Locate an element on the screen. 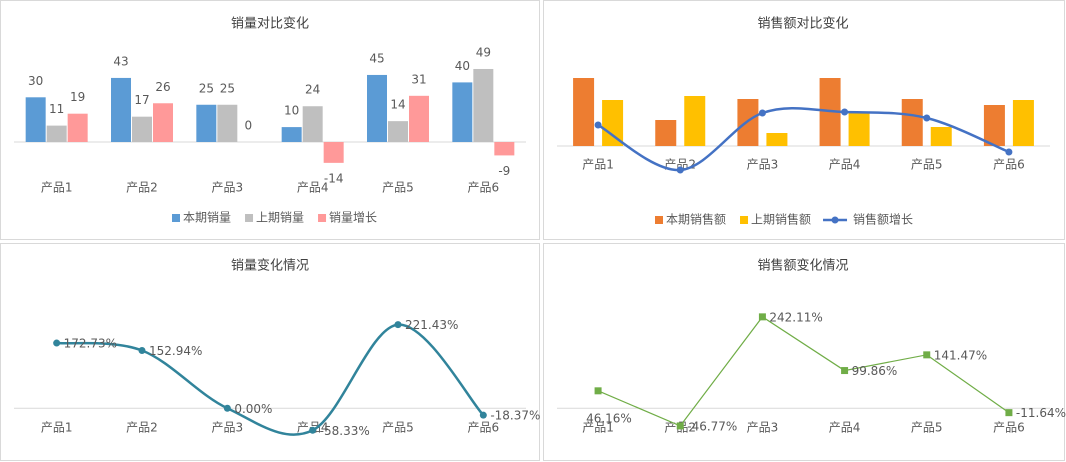  data-label: 31 is located at coordinates (418, 79).